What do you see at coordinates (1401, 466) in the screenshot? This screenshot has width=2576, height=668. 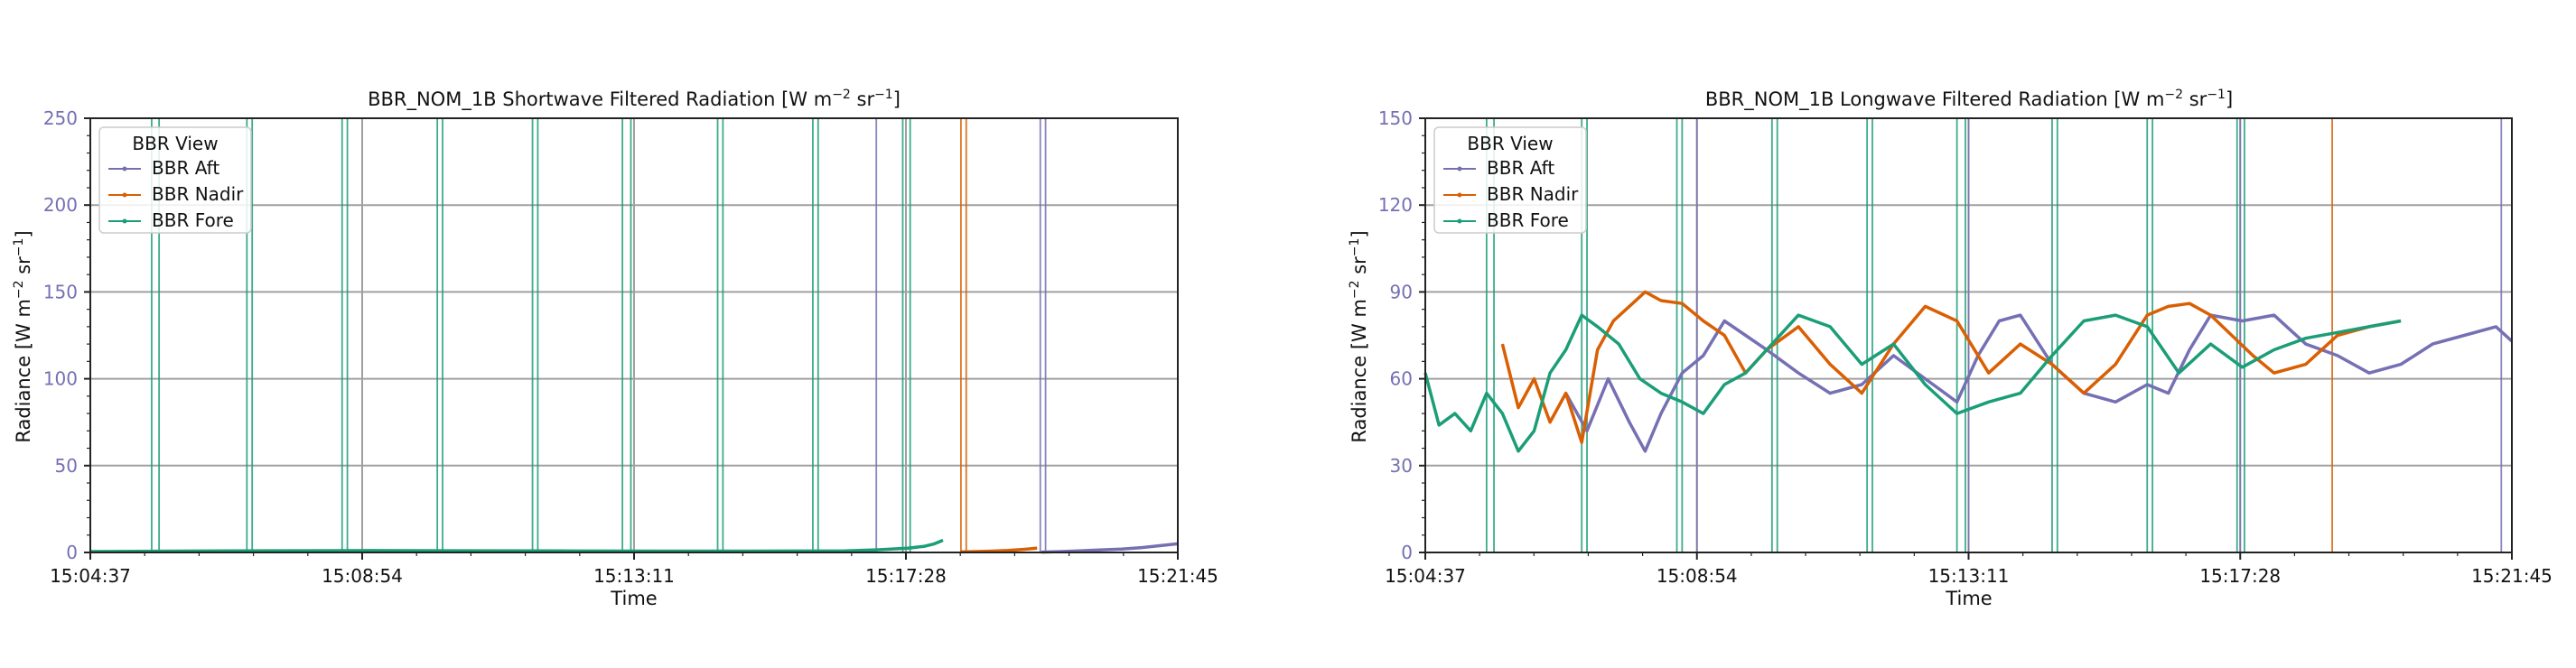 I see `y-tick-label: 30` at bounding box center [1401, 466].